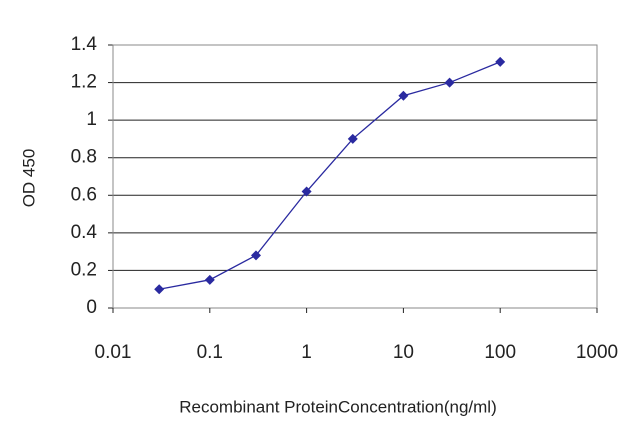  I want to click on y-tick-label: 0.6, so click(84, 194).